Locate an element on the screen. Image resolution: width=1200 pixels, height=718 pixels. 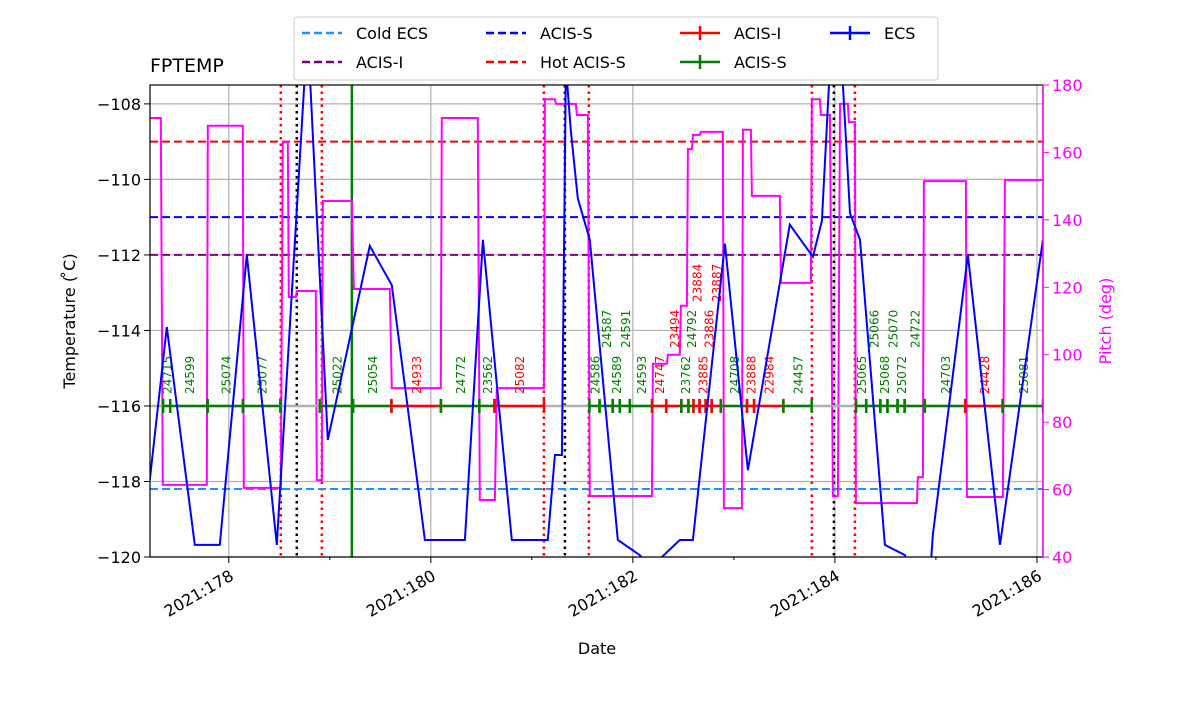
y2-tick-label: 160 is located at coordinates (1067, 152).